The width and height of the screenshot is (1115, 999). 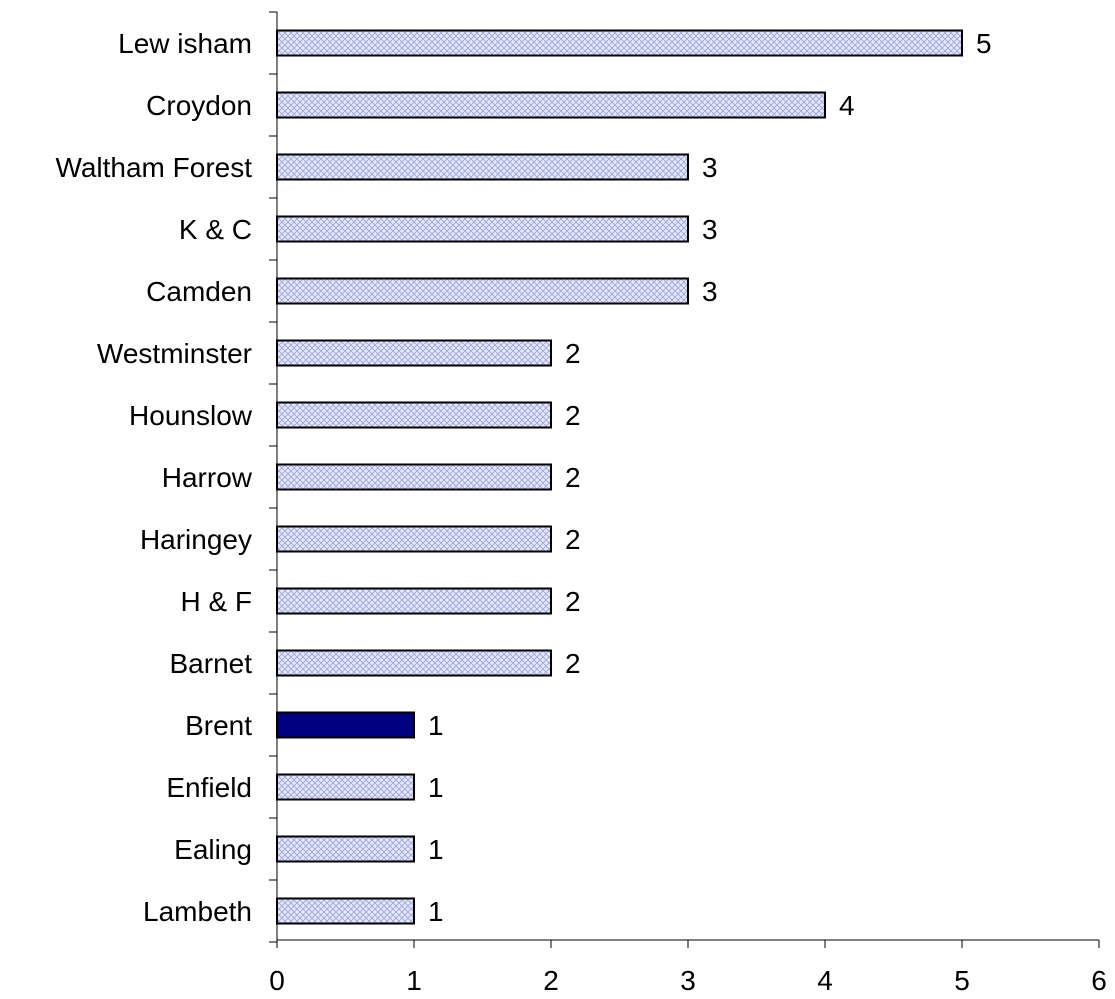 What do you see at coordinates (414, 415) in the screenshot?
I see `bar-hounslow` at bounding box center [414, 415].